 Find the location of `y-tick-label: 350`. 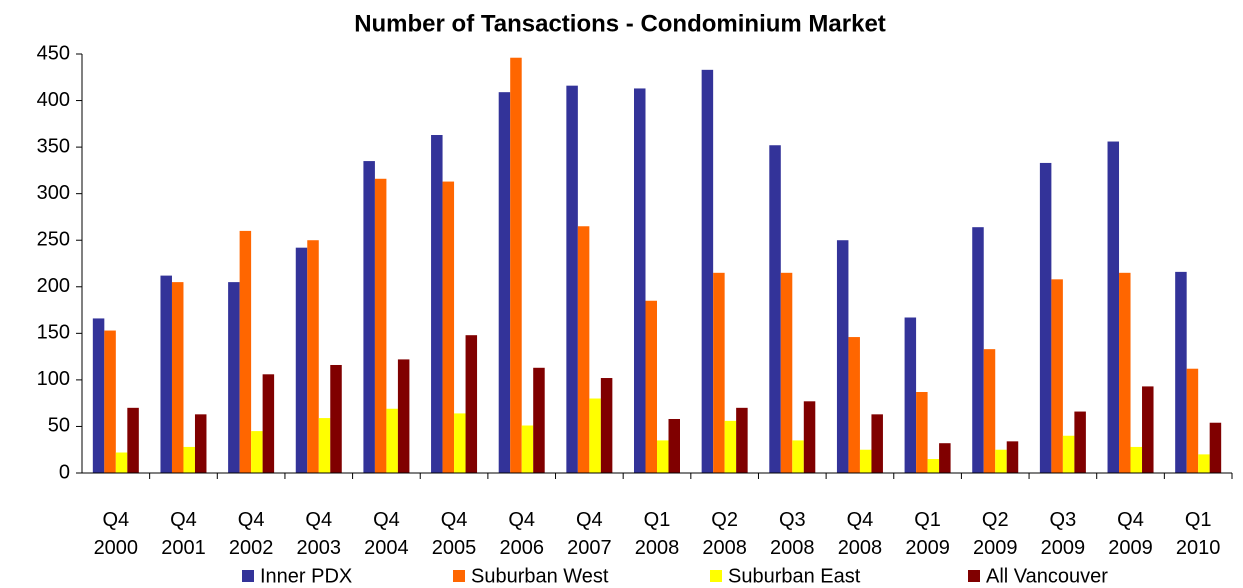

y-tick-label: 350 is located at coordinates (53, 146).